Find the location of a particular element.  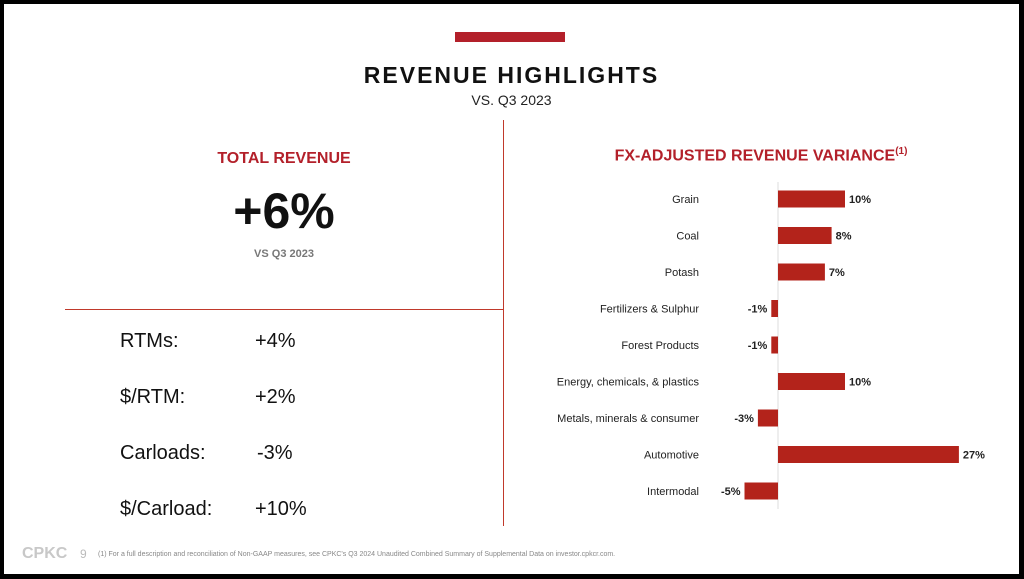

metric-label: Carloads: is located at coordinates (163, 453).